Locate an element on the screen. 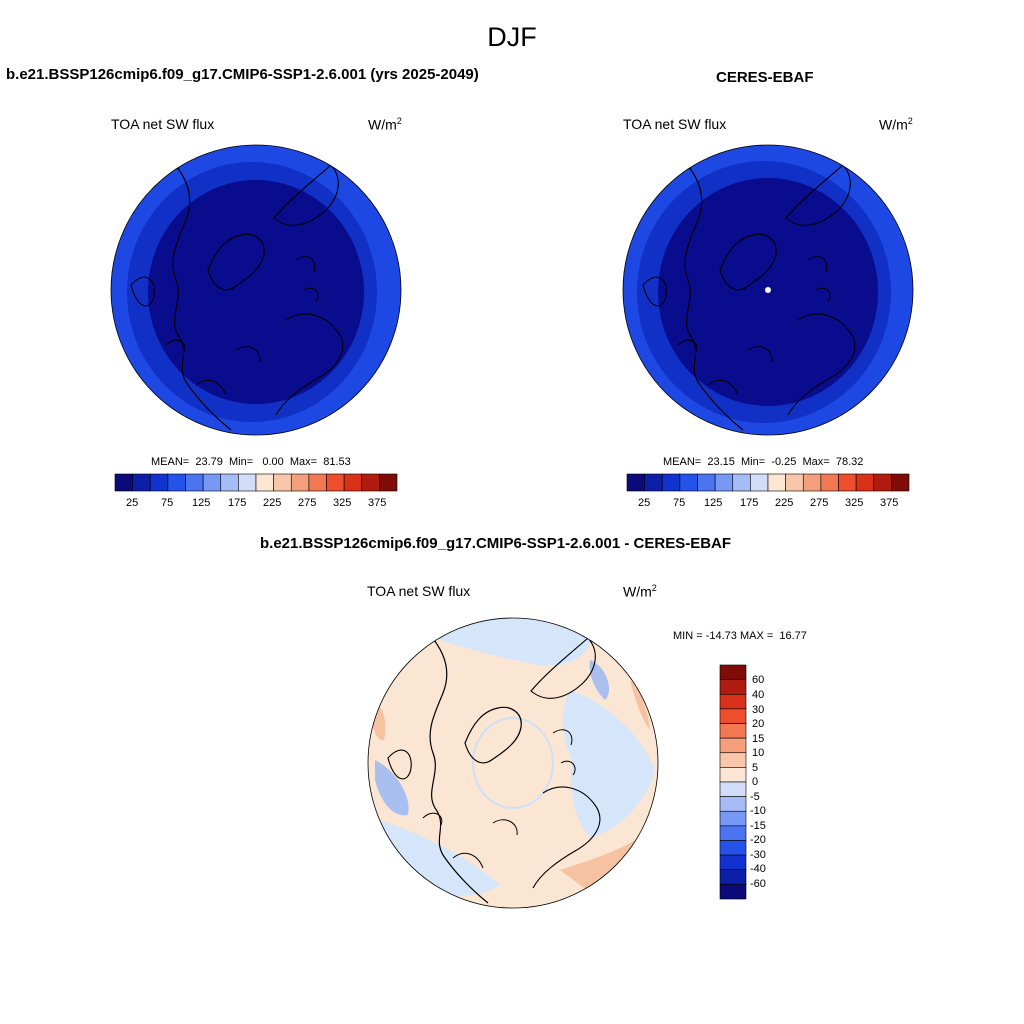  cbar1-tick: 125 is located at coordinates (201, 503).